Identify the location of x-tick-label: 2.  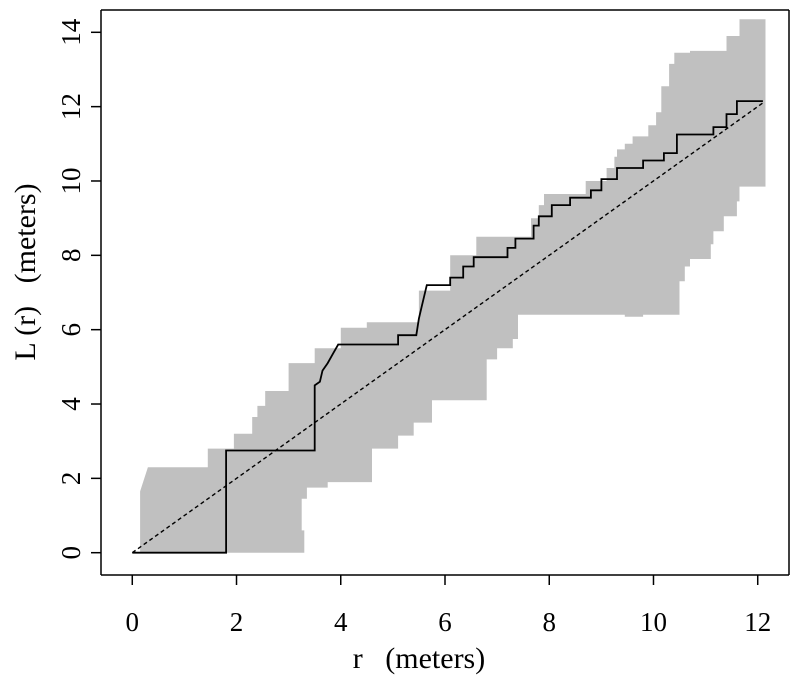
(237, 622).